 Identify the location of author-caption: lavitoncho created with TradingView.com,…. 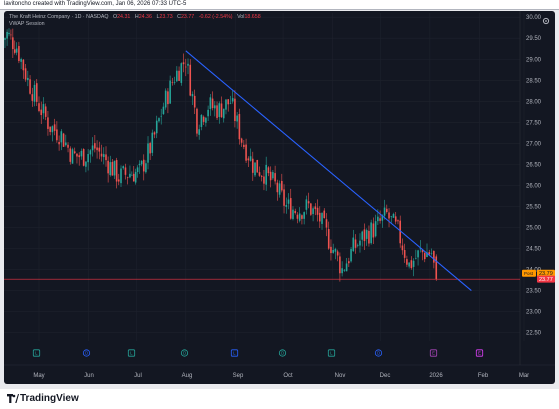
(95, 4).